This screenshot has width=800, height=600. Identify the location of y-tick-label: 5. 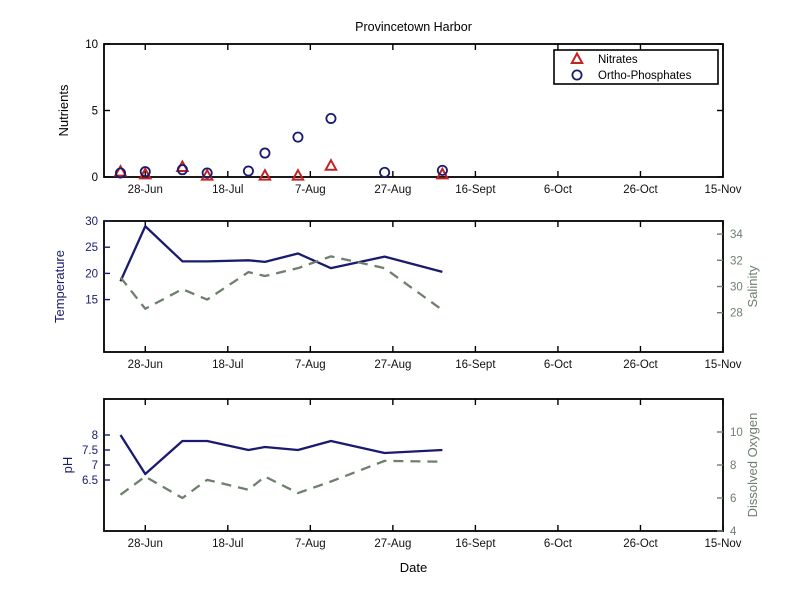
(95, 112).